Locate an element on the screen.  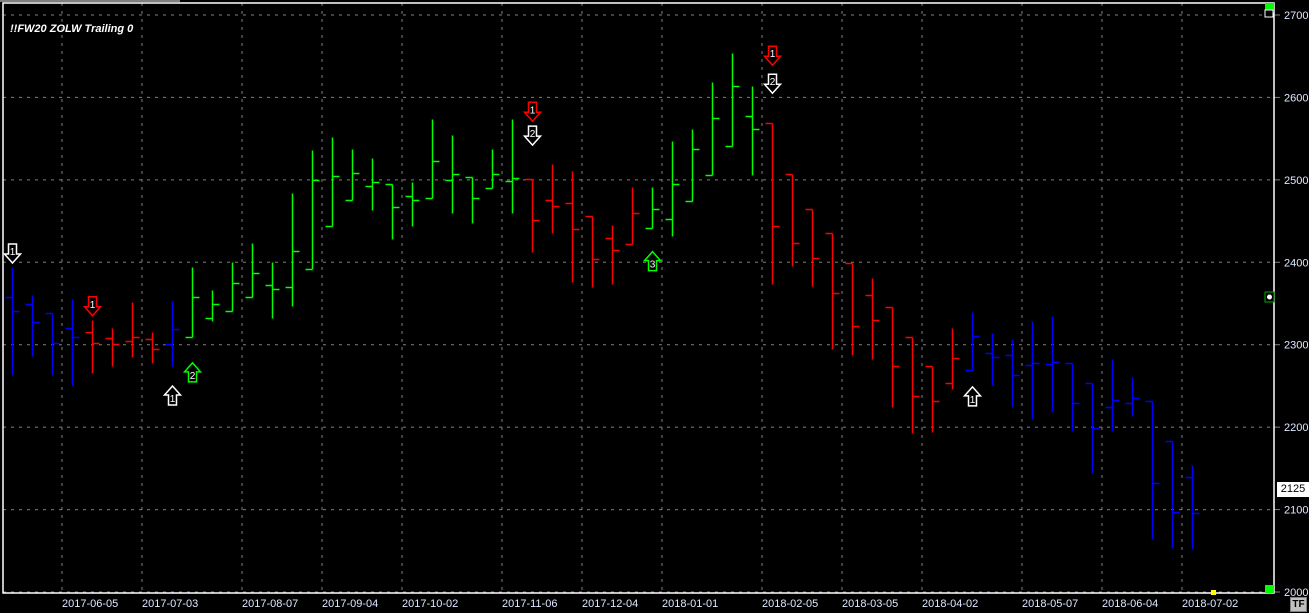
x-tick-label: 2018-06-04 is located at coordinates (1130, 604).